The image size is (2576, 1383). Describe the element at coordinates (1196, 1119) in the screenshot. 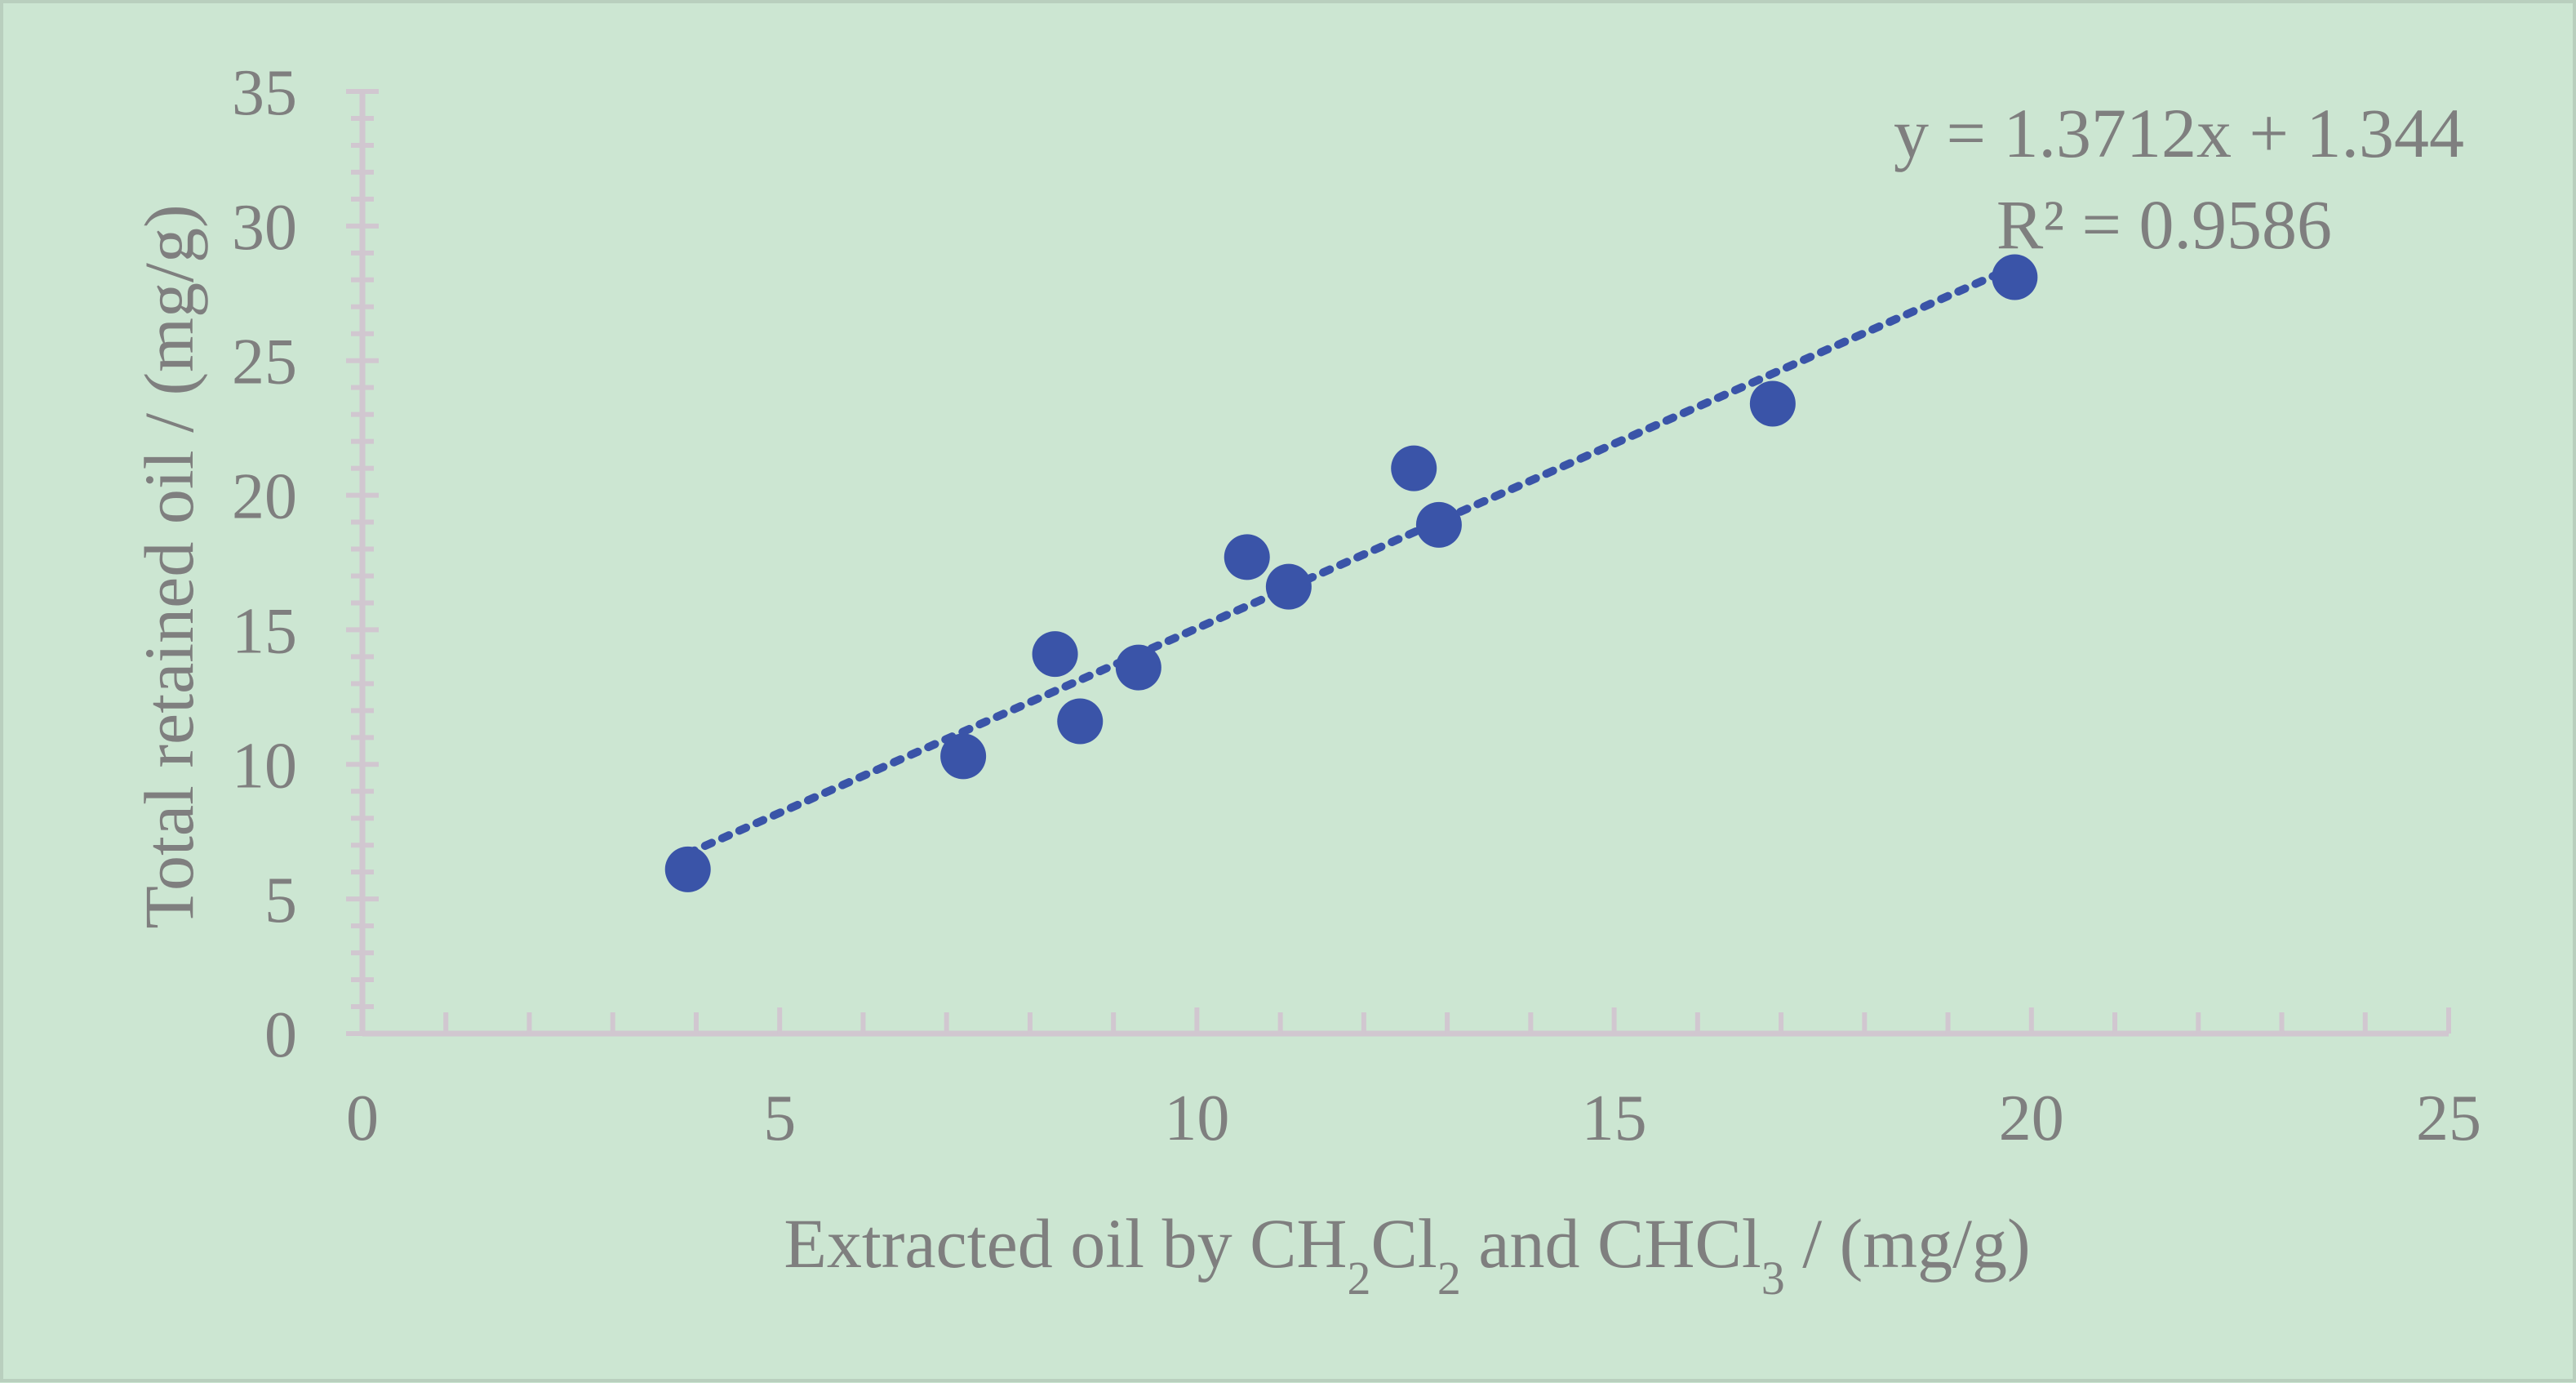

I see `x-tick-label: 10` at that location.